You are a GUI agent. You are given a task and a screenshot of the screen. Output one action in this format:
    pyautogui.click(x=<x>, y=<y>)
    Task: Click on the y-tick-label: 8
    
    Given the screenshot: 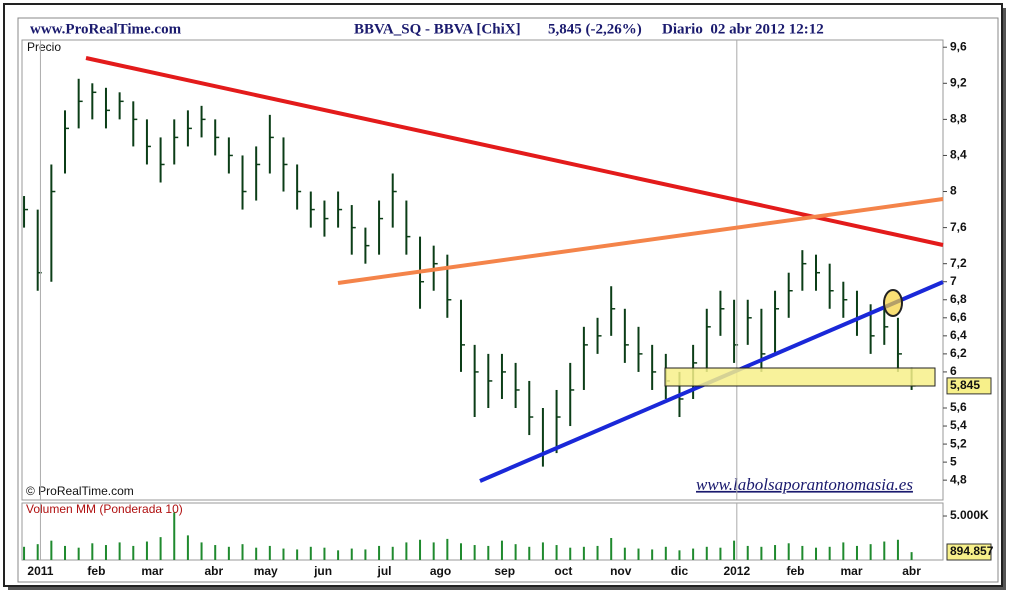 What is the action you would take?
    pyautogui.click(x=953, y=191)
    